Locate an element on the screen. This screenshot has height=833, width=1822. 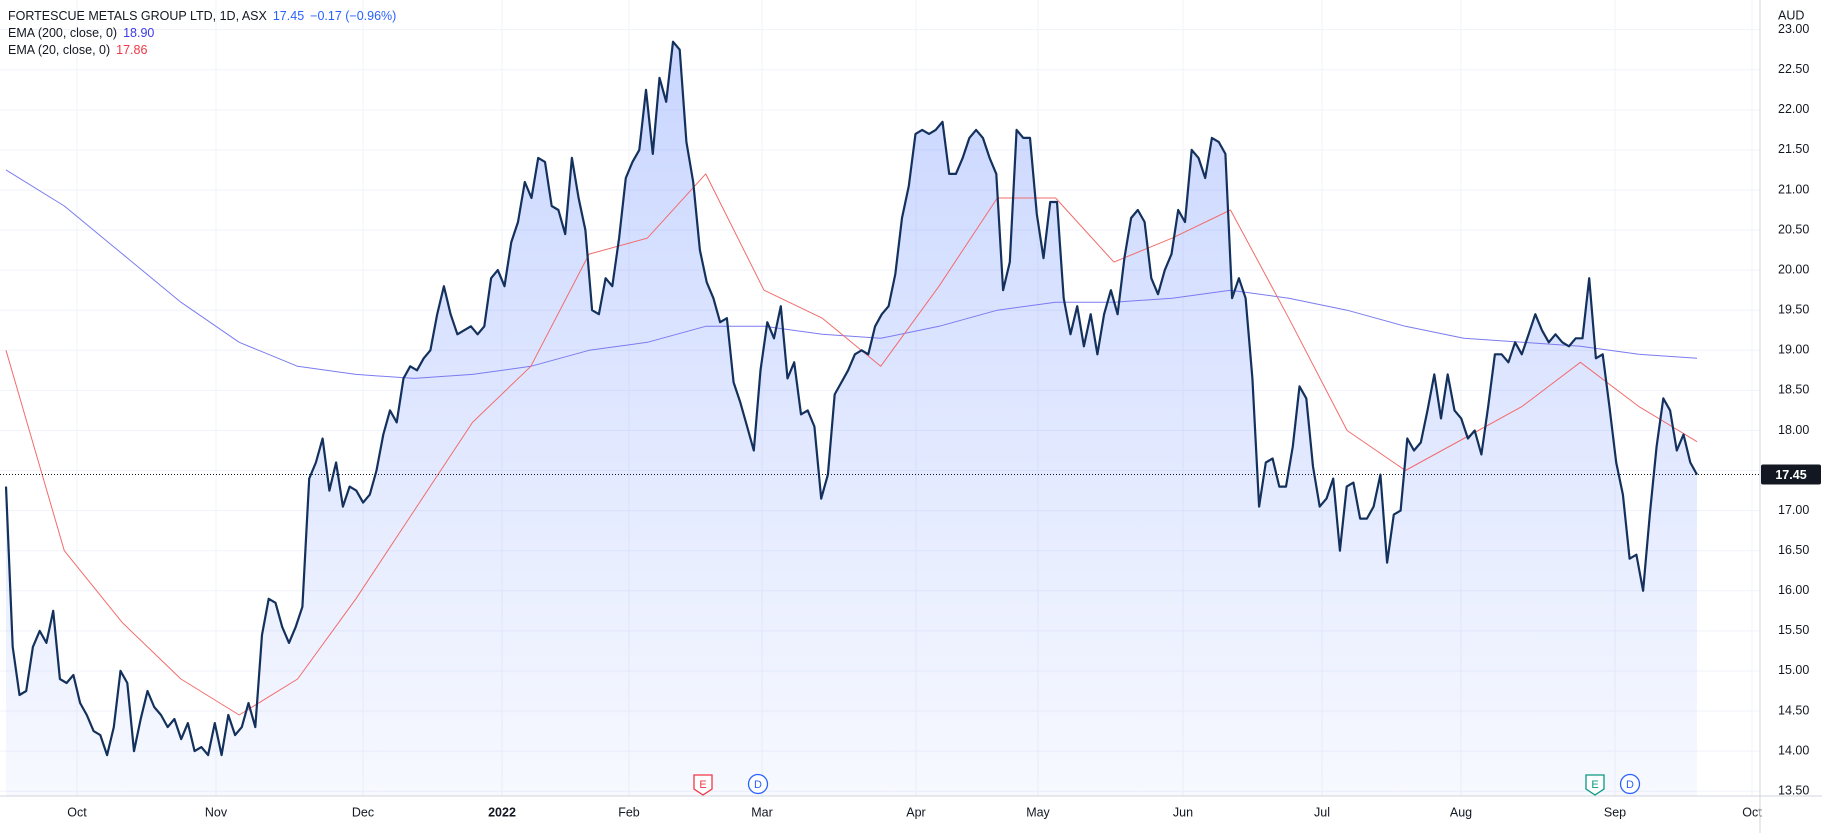
y-tick-label: 22.50 is located at coordinates (1793, 69).